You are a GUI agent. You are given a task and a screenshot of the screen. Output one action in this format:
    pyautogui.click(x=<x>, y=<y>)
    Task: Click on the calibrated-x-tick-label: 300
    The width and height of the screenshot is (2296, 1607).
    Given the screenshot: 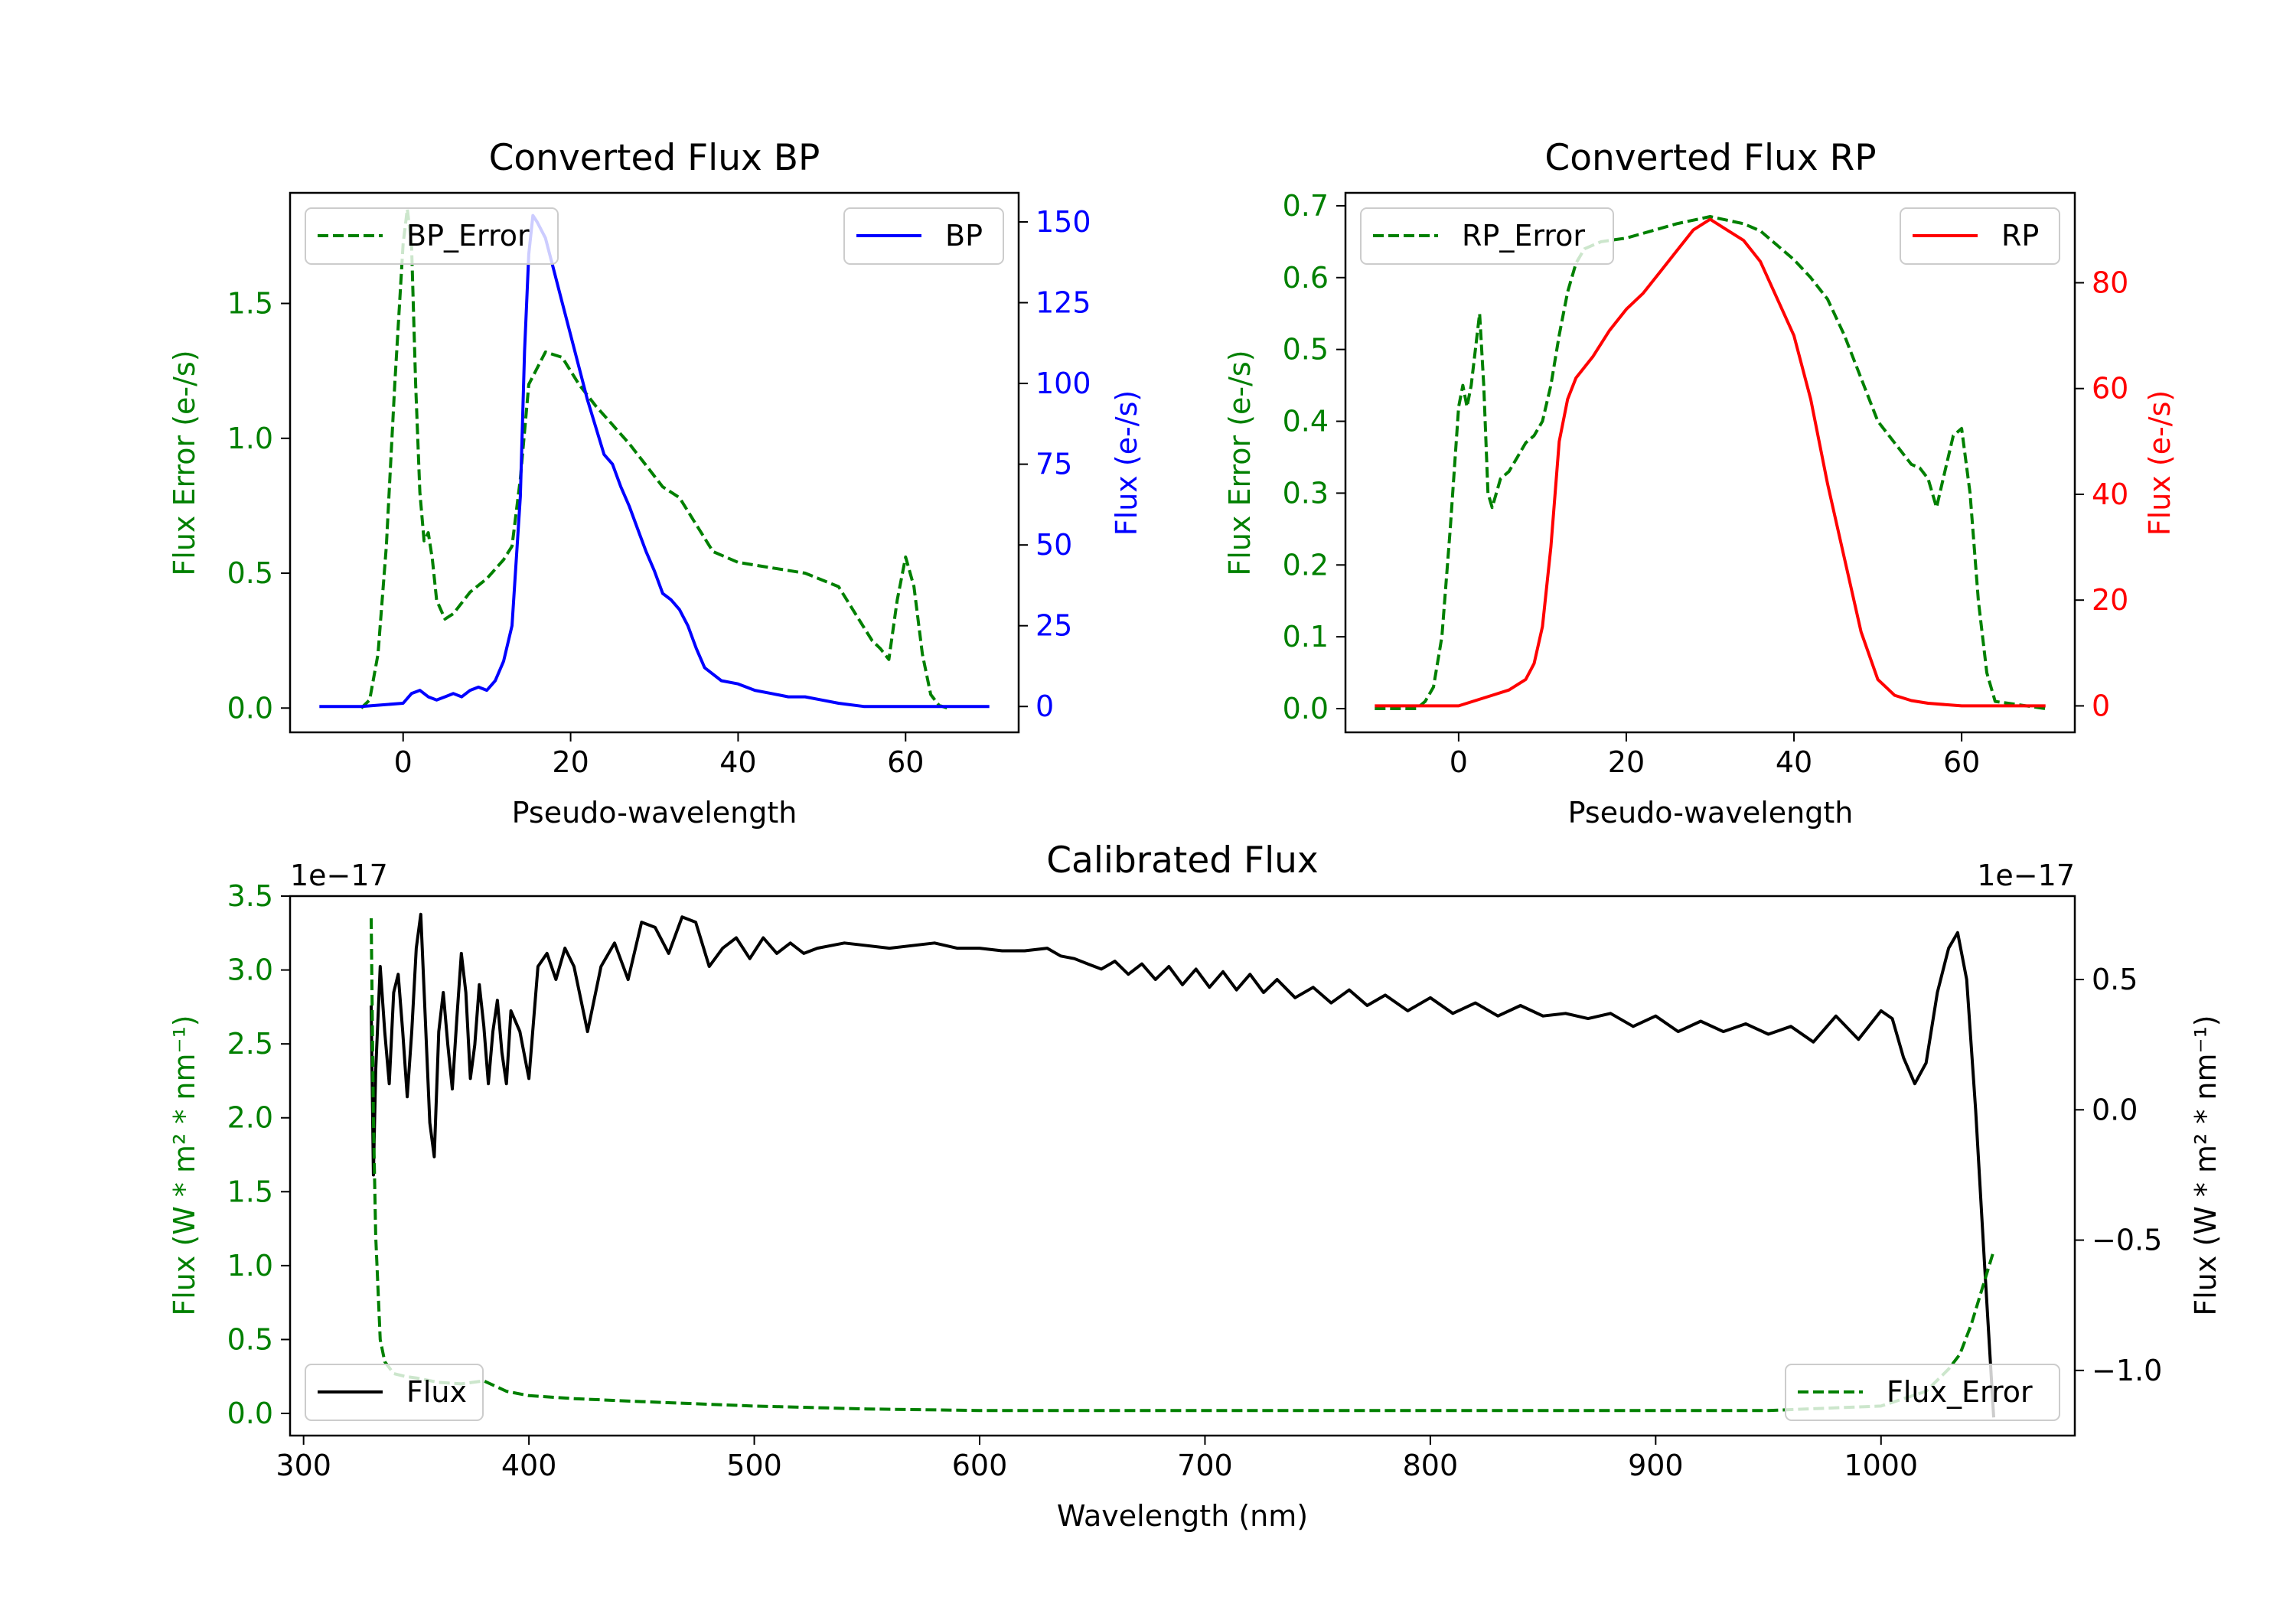 What is the action you would take?
    pyautogui.click(x=303, y=1465)
    